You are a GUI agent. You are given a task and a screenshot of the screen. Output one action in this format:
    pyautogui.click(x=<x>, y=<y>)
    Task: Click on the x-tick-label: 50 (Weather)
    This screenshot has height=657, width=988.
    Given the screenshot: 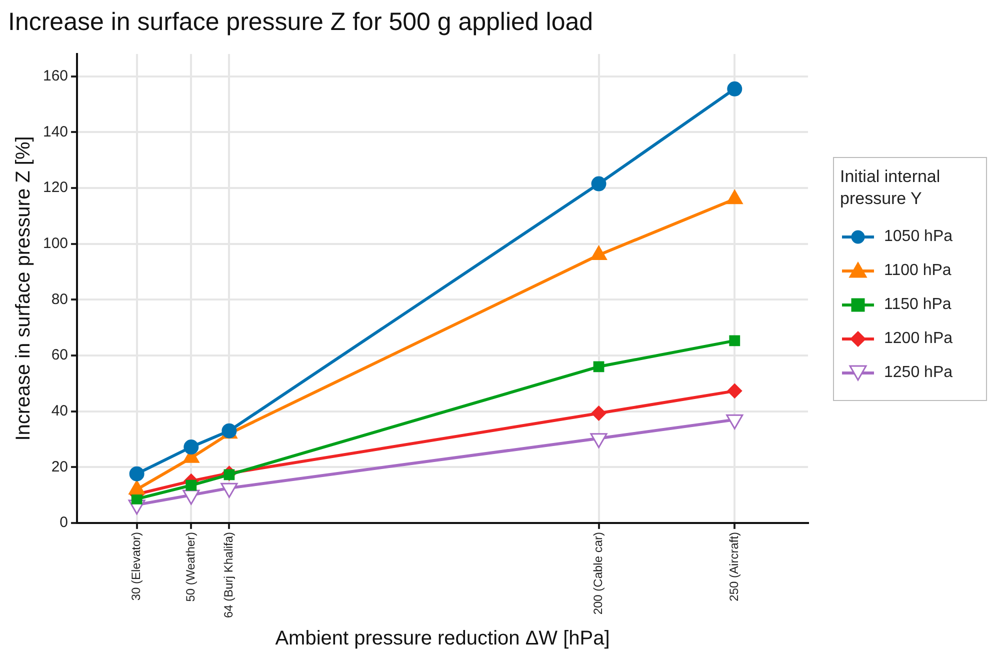 What is the action you would take?
    pyautogui.click(x=190, y=567)
    